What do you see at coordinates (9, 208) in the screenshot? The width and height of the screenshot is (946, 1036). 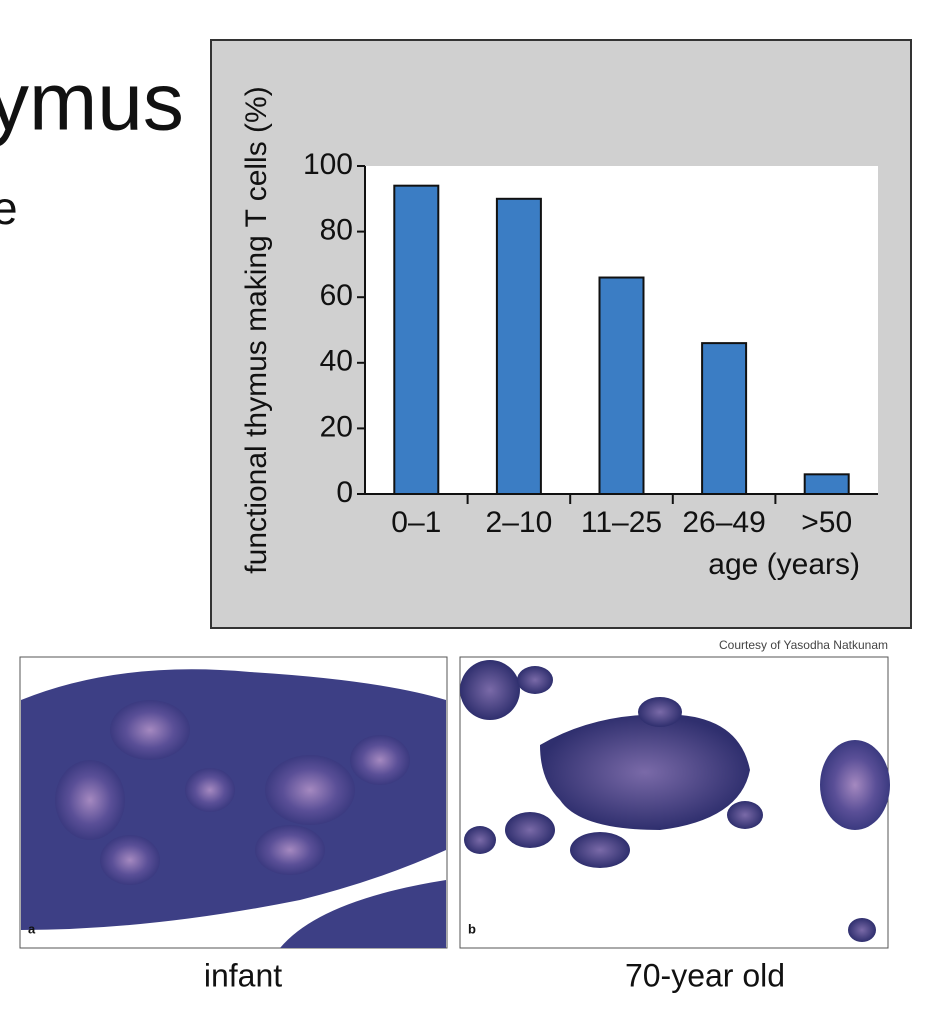 I see `text-fragment: e` at bounding box center [9, 208].